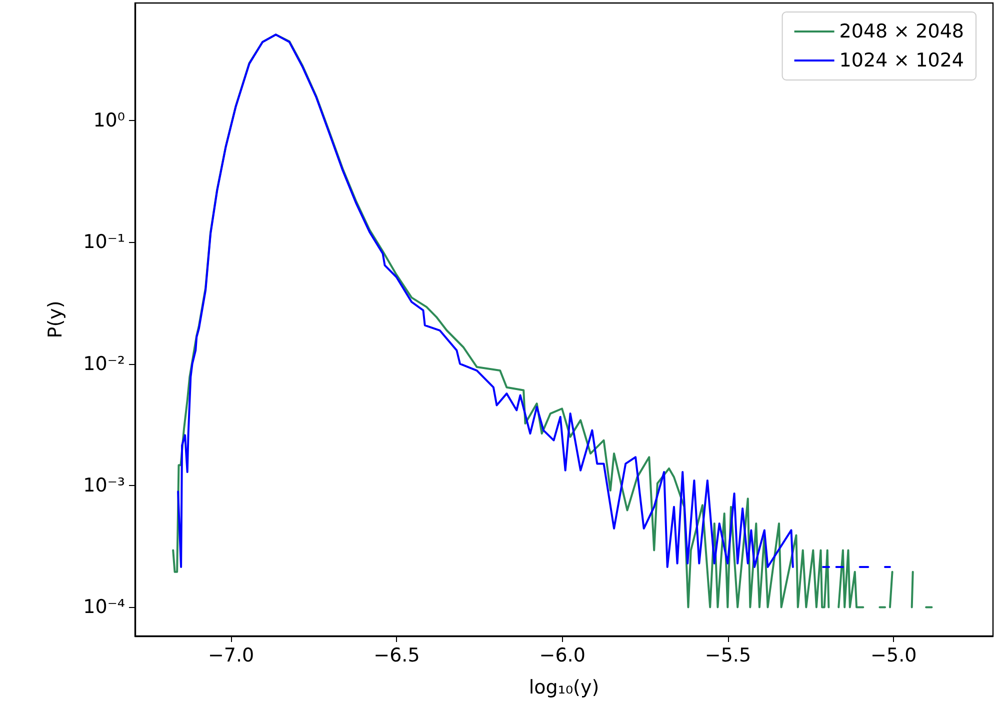  I want to click on y-tick-label: 10⁻⁴, so click(104, 607).